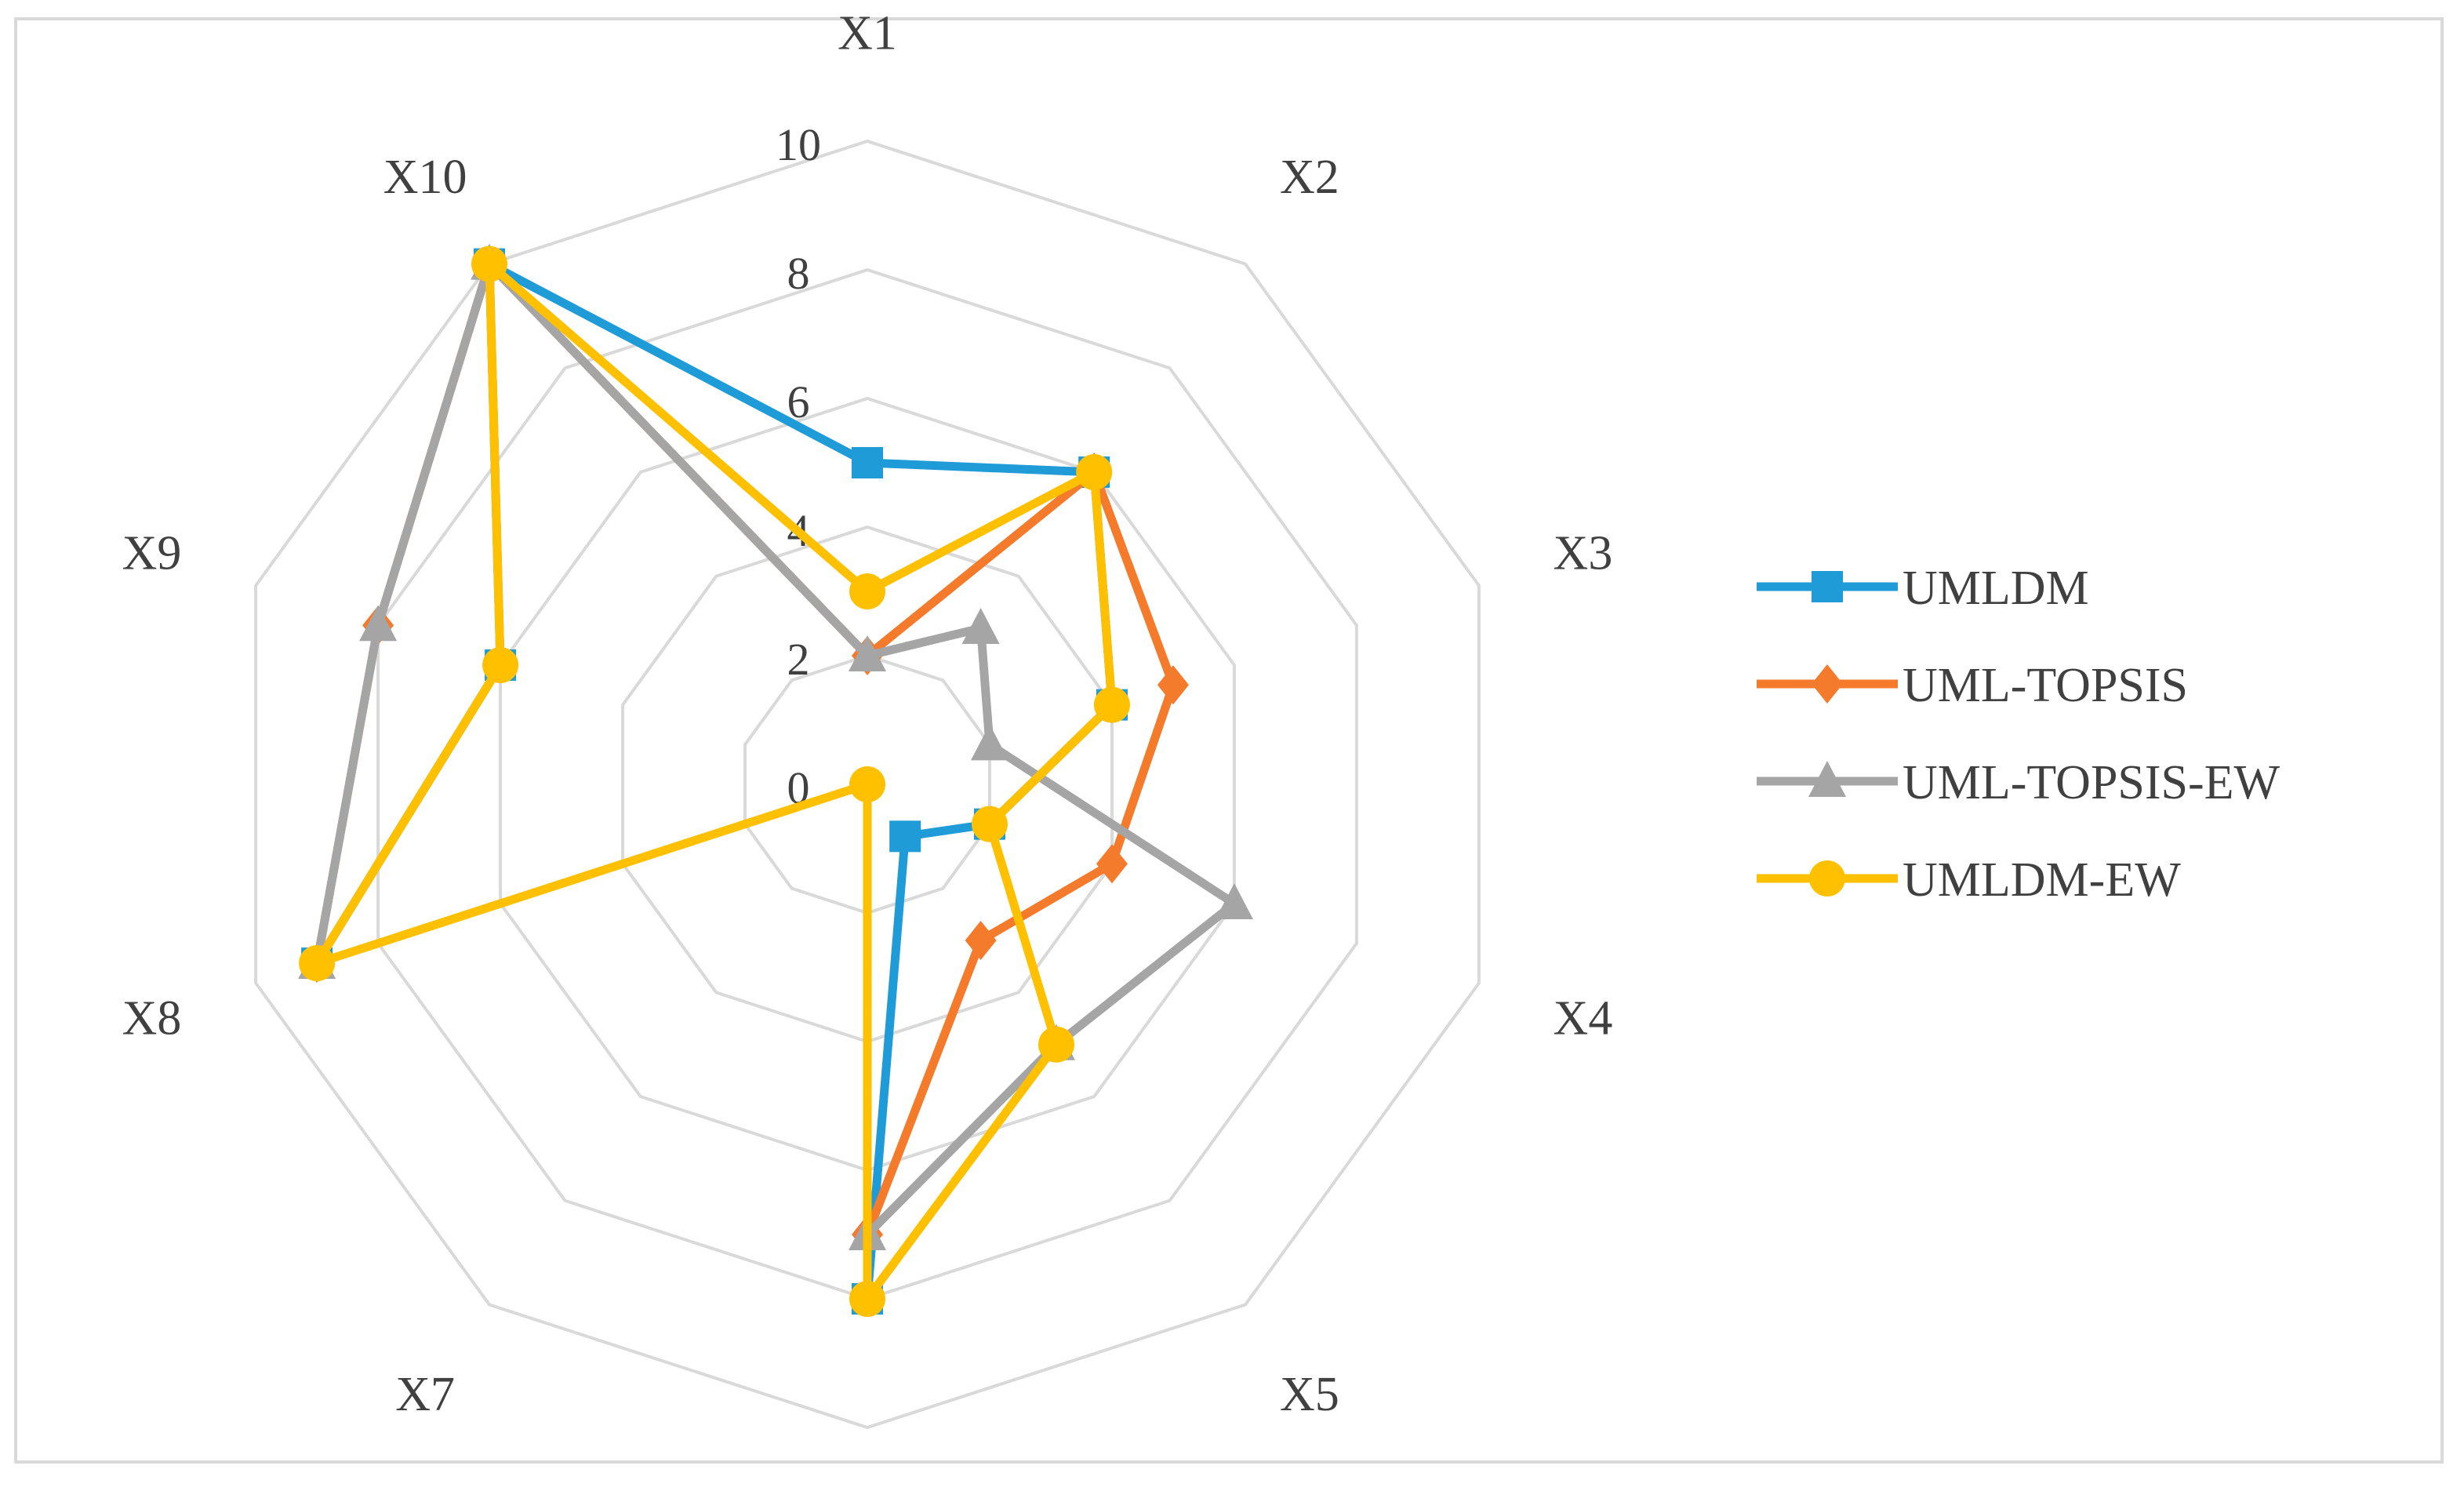 This screenshot has height=1502, width=2464. I want to click on legend-item: UMLDM-EW, so click(1969, 880).